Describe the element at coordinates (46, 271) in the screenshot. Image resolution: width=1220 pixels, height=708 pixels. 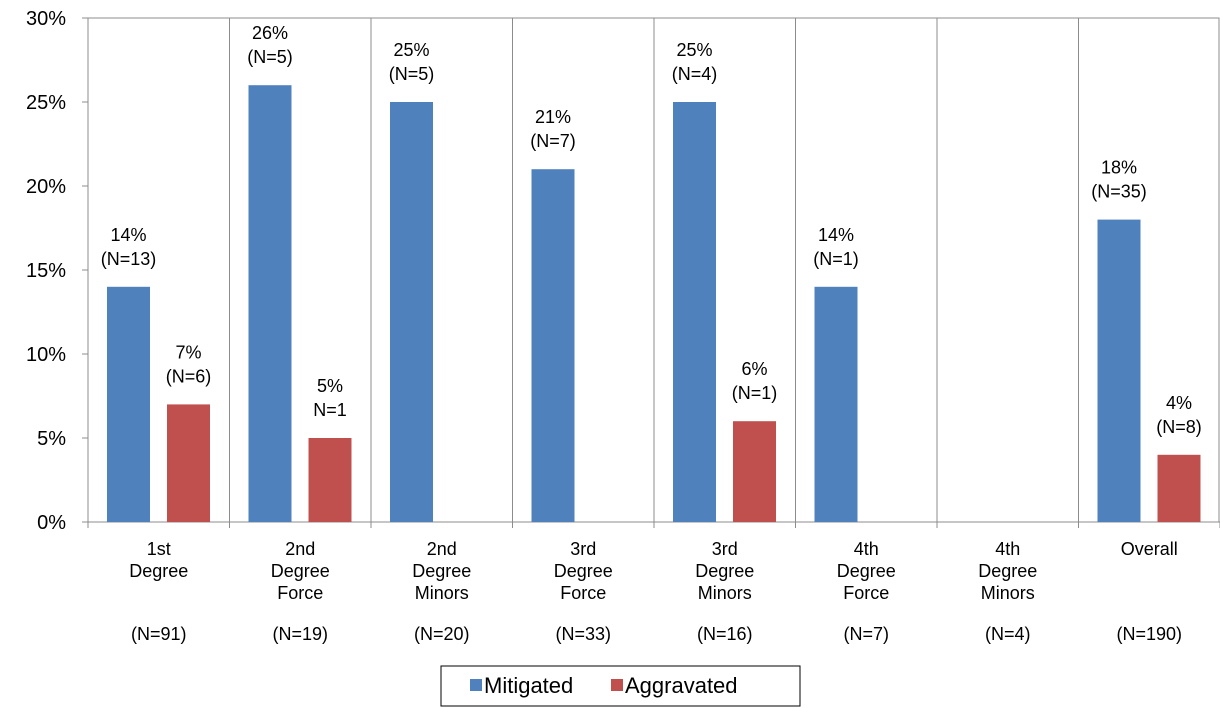
I see `y-tick-label: 15%` at that location.